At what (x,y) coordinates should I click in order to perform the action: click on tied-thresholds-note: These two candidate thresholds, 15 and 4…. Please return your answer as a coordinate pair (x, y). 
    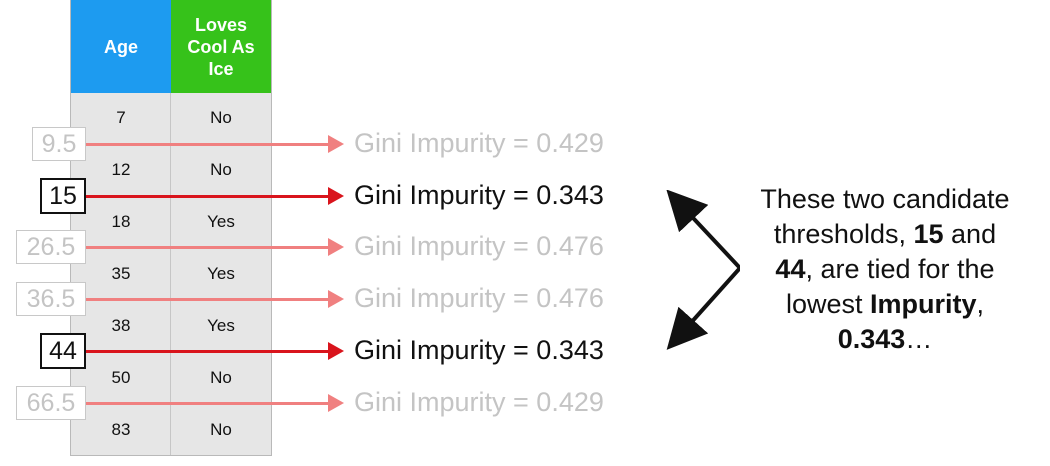
    Looking at the image, I should click on (885, 269).